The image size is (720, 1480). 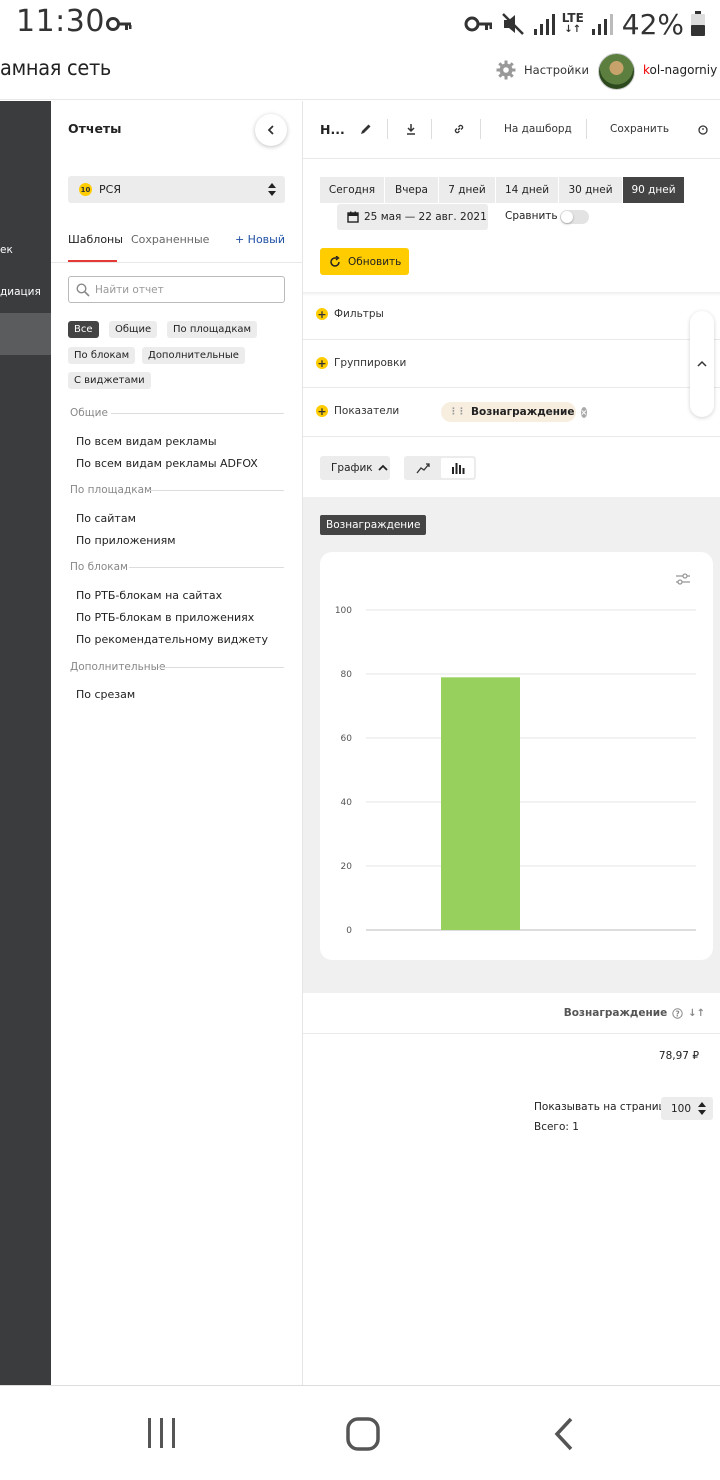 I want to click on group-title-blocks: По блокам, so click(x=99, y=567).